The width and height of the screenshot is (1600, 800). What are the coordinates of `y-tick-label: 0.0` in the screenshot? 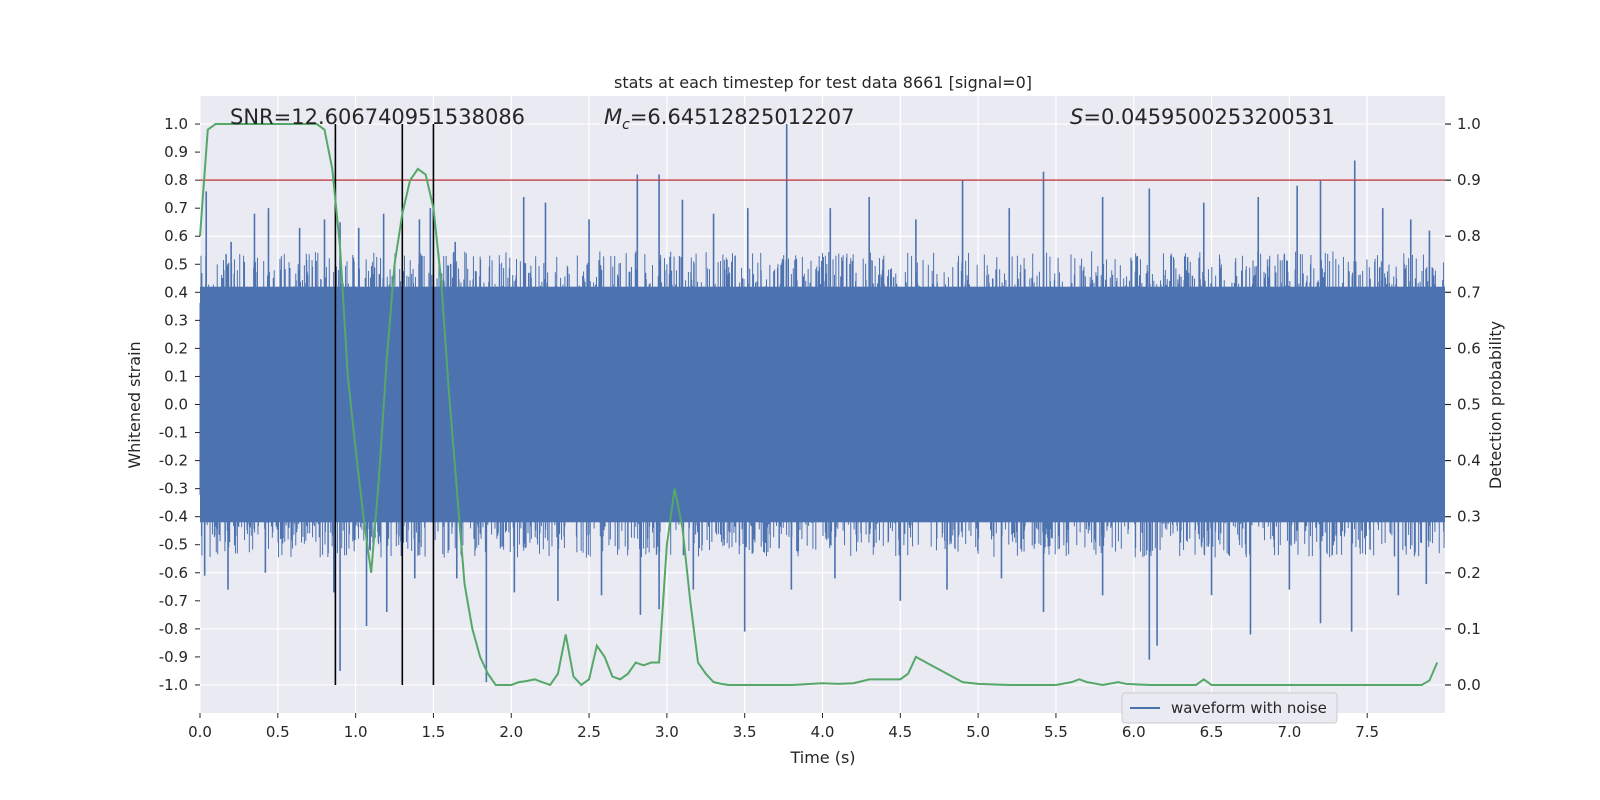 It's located at (176, 405).